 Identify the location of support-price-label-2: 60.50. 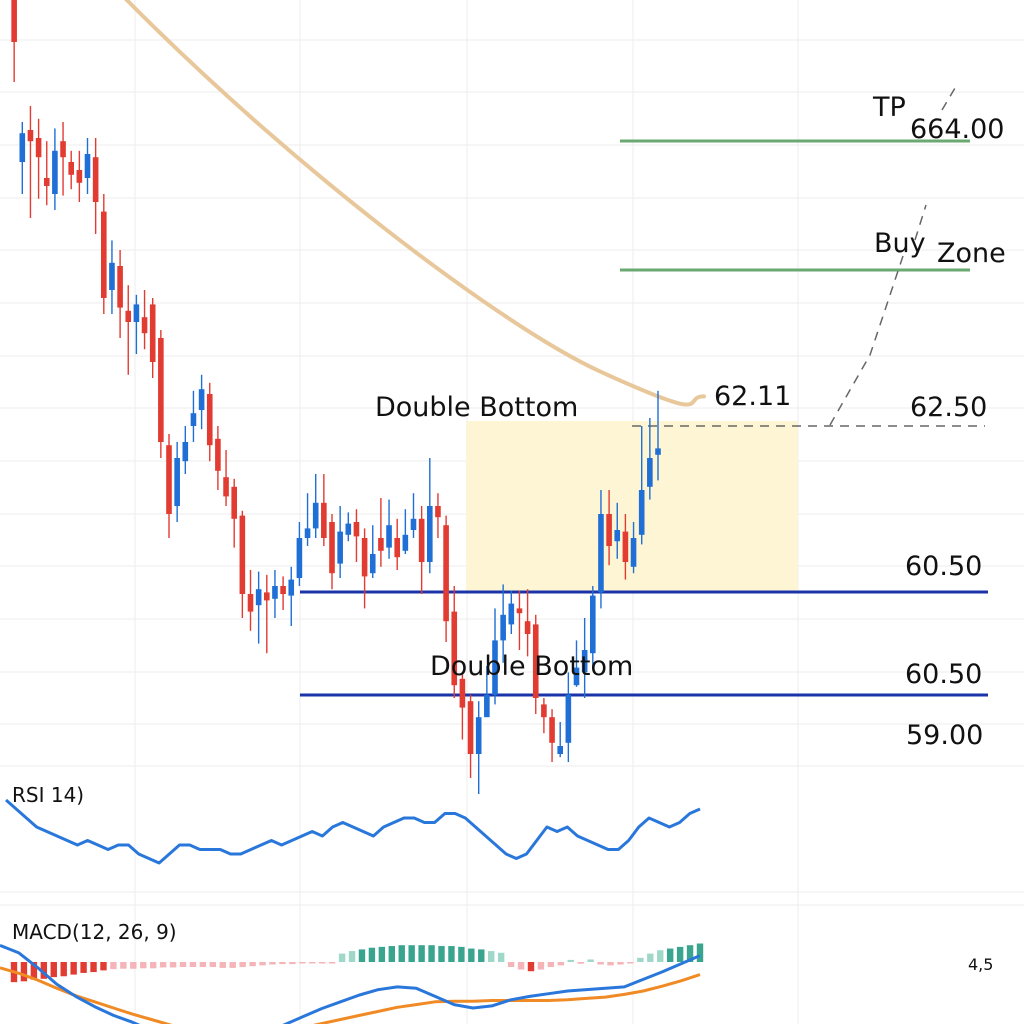
(943, 674).